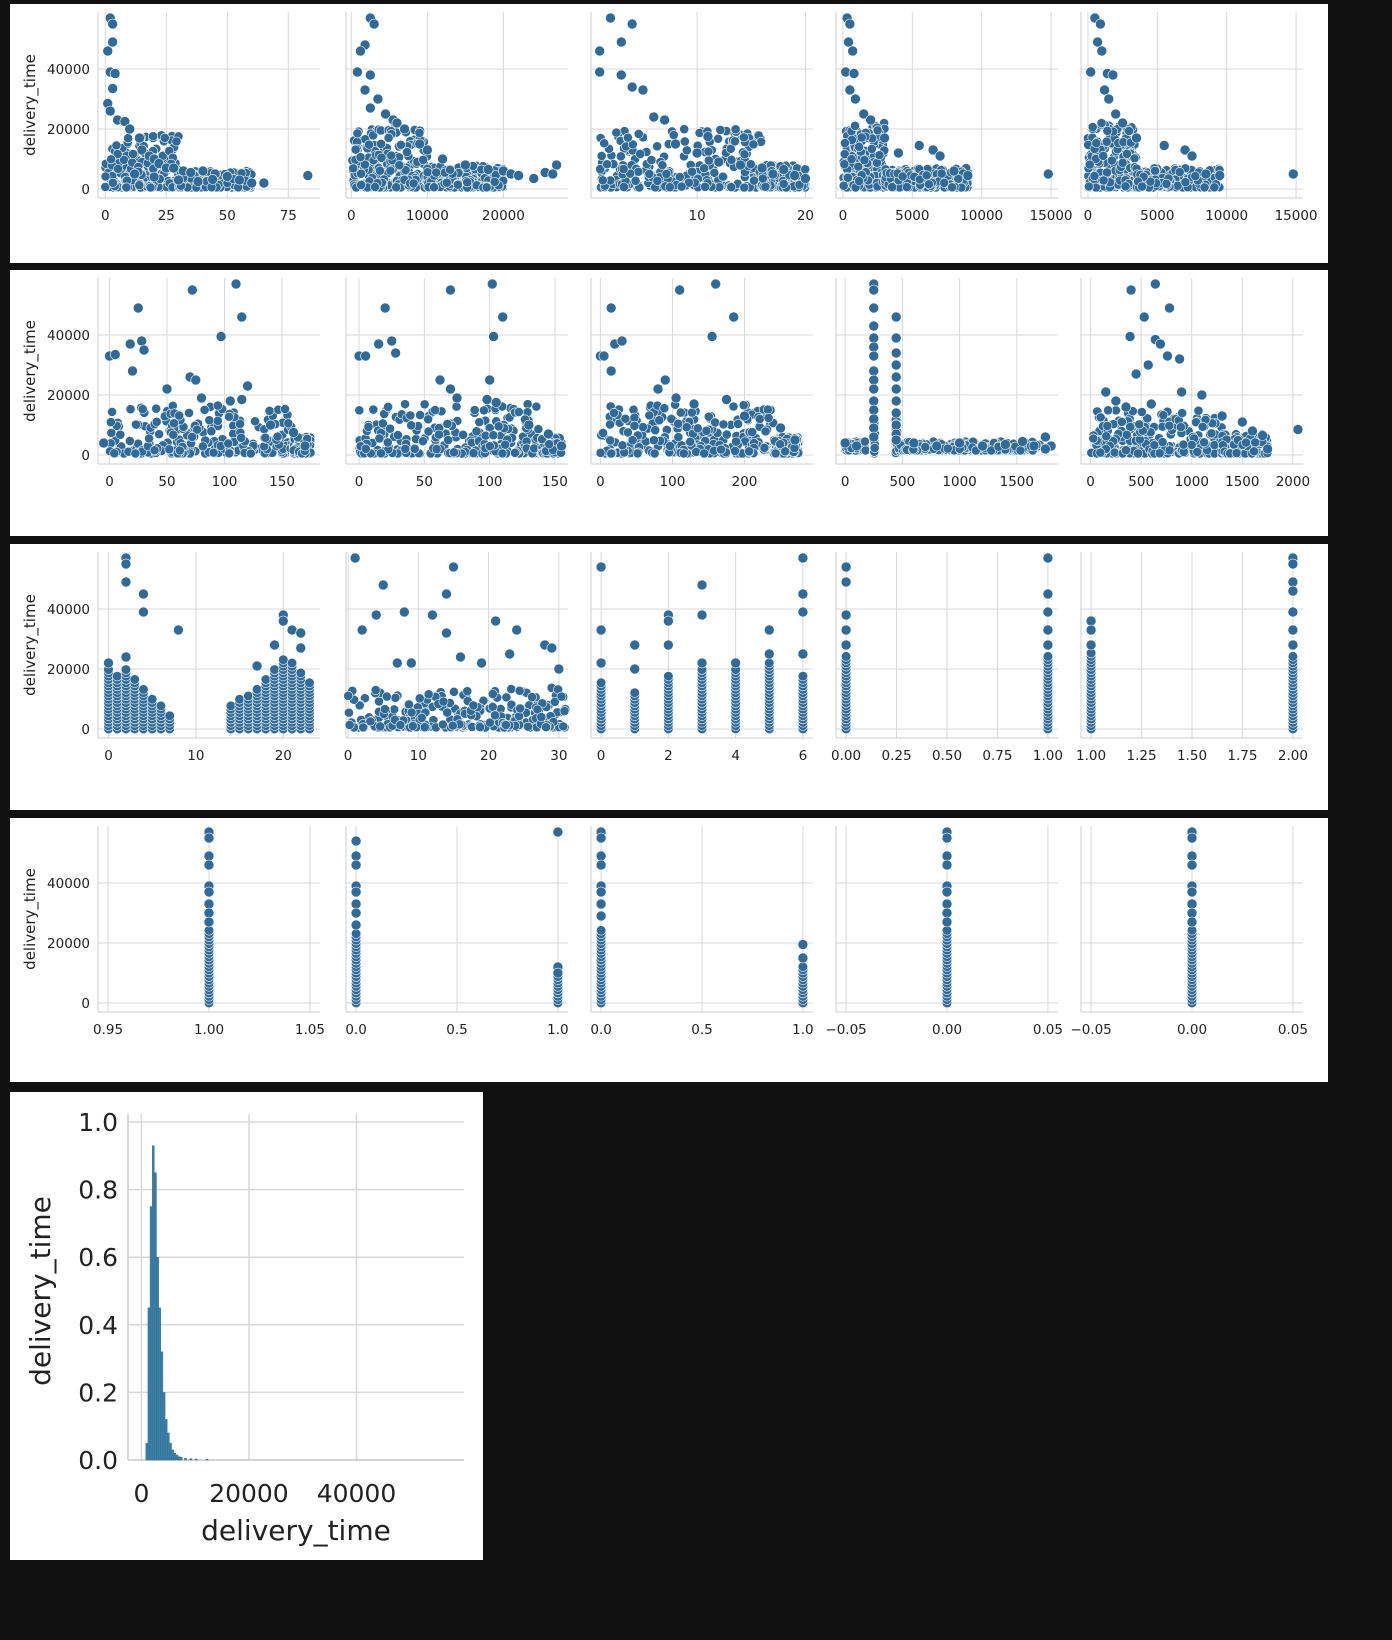  What do you see at coordinates (456, 504) in the screenshot?
I see `x-axis-label: total_busy_dashers` at bounding box center [456, 504].